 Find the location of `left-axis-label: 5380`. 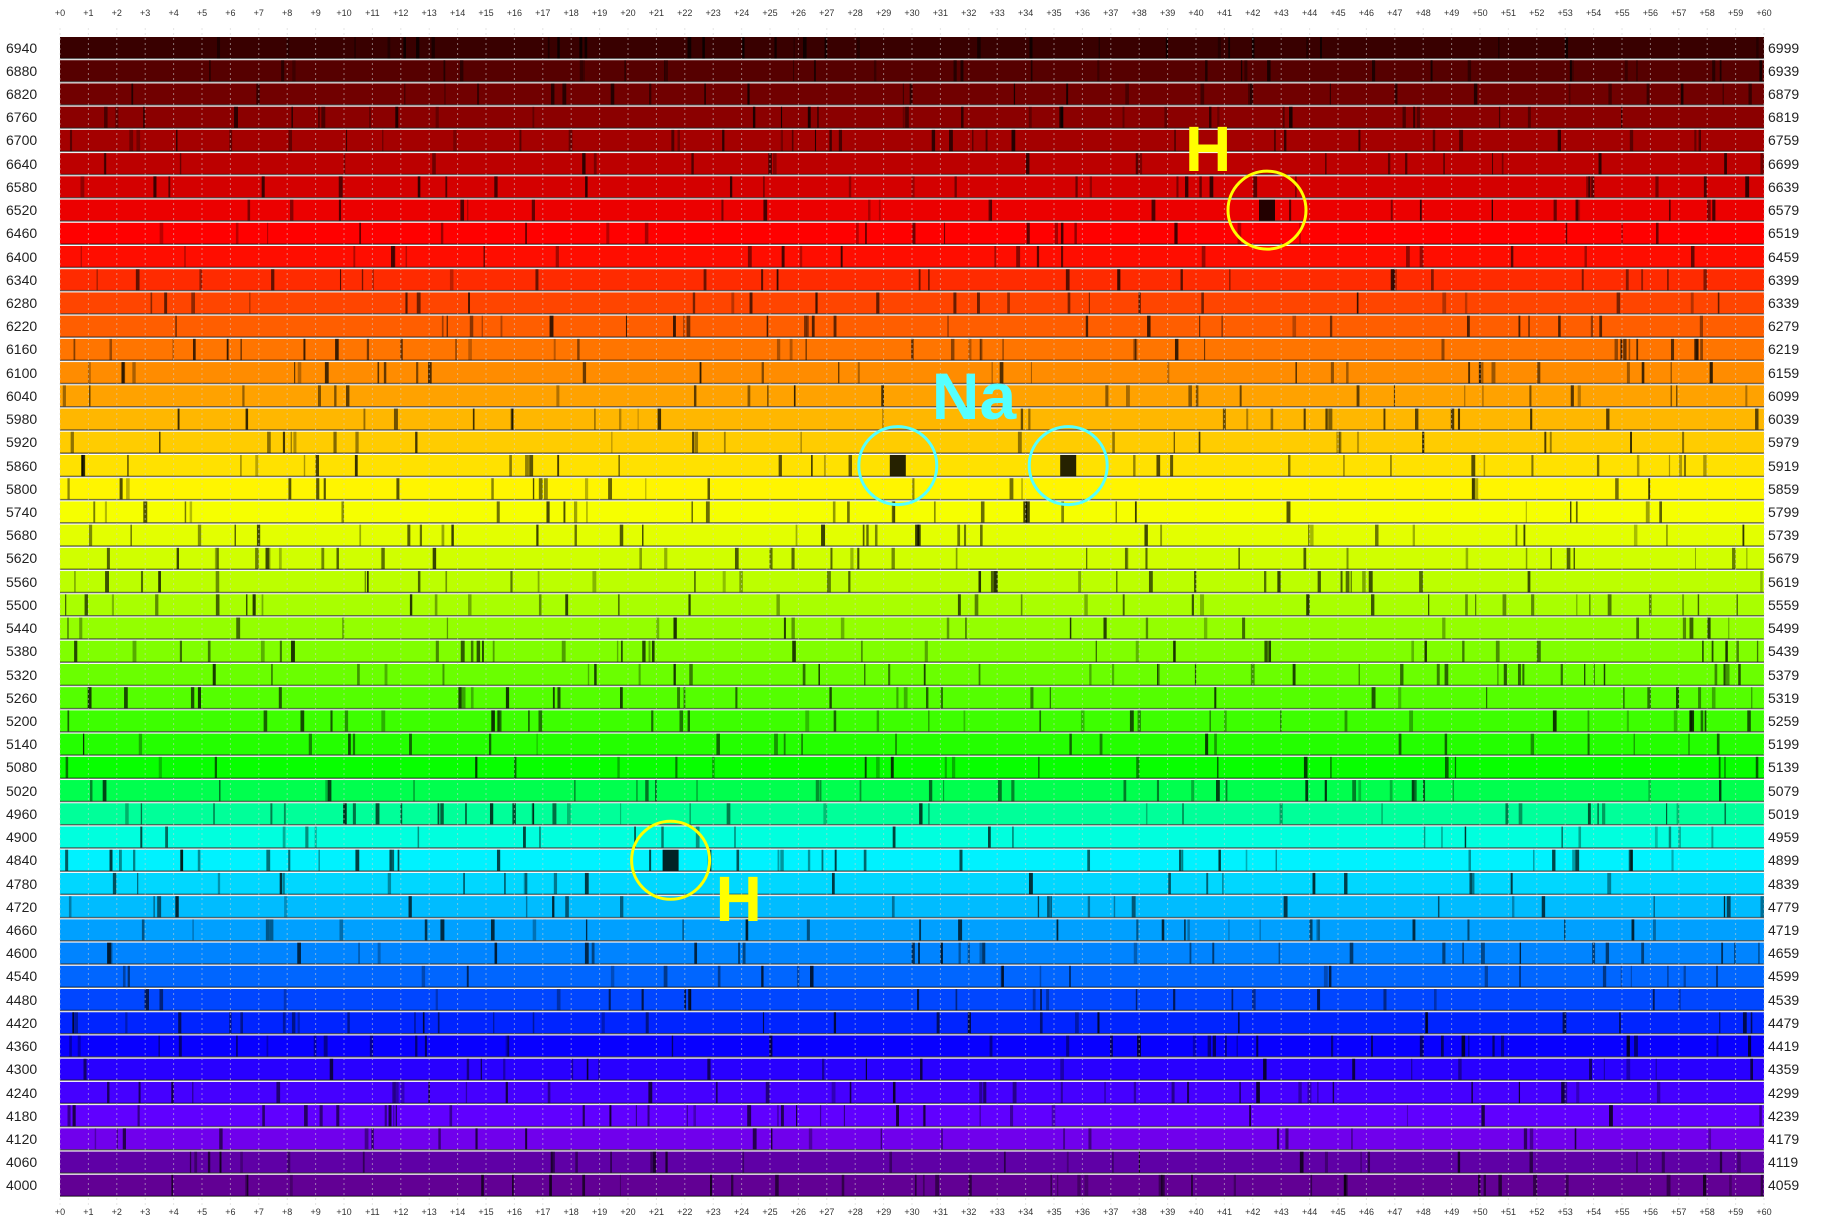

left-axis-label: 5380 is located at coordinates (22, 651).